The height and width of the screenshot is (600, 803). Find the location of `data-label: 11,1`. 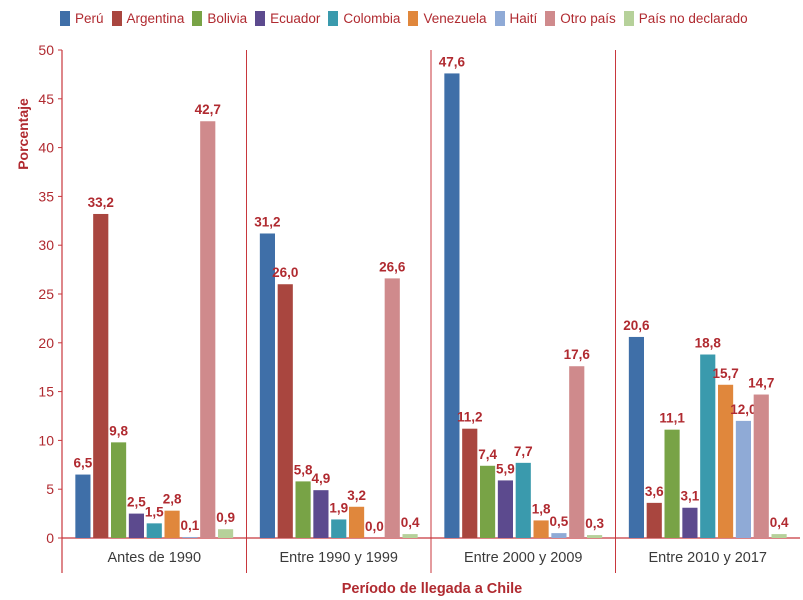

data-label: 11,1 is located at coordinates (672, 418).